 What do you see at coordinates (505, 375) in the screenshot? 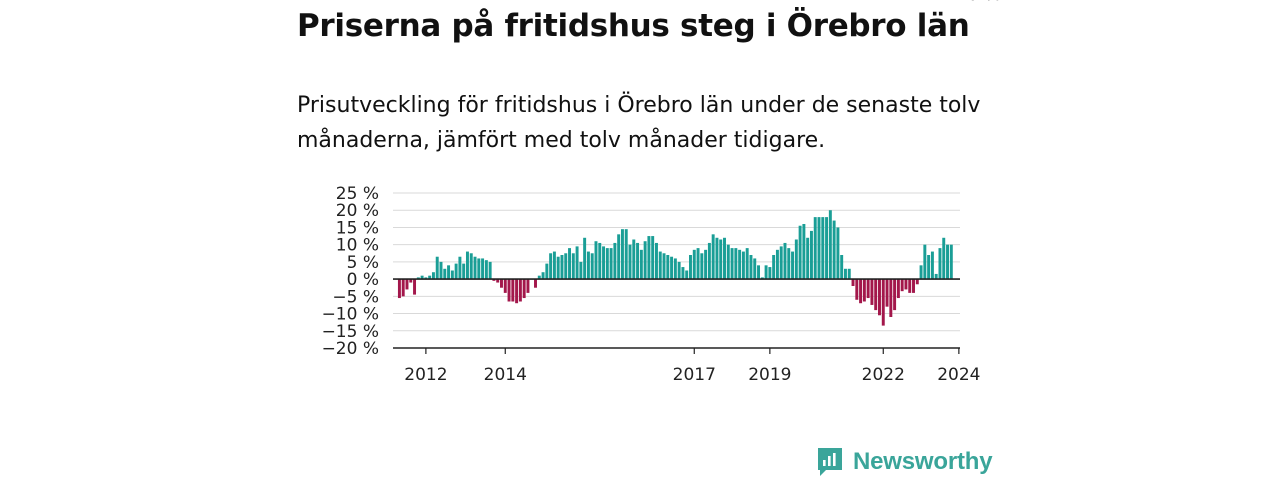
I see `x-tick-label: 2014` at bounding box center [505, 375].